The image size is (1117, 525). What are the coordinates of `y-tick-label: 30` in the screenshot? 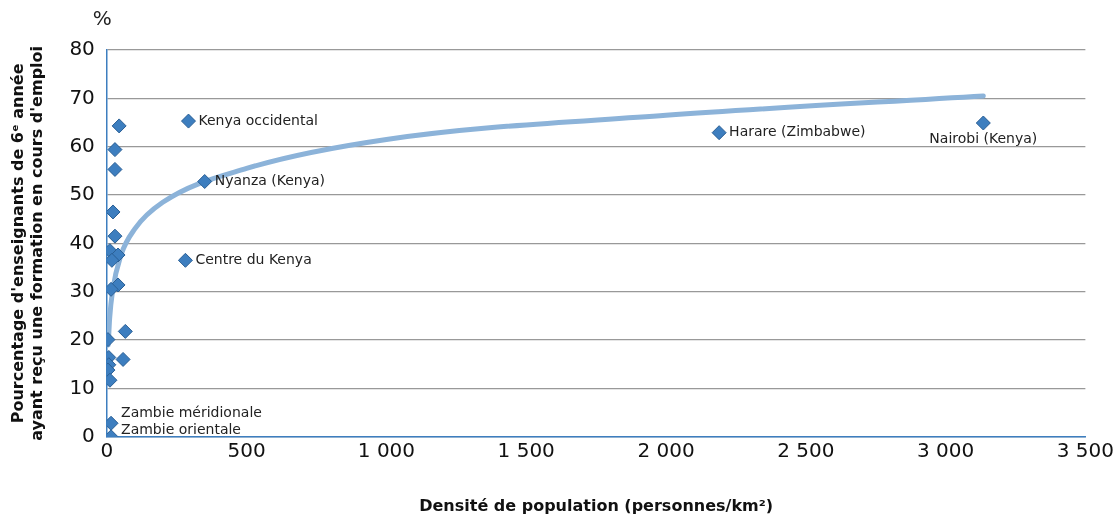 It's located at (82, 289).